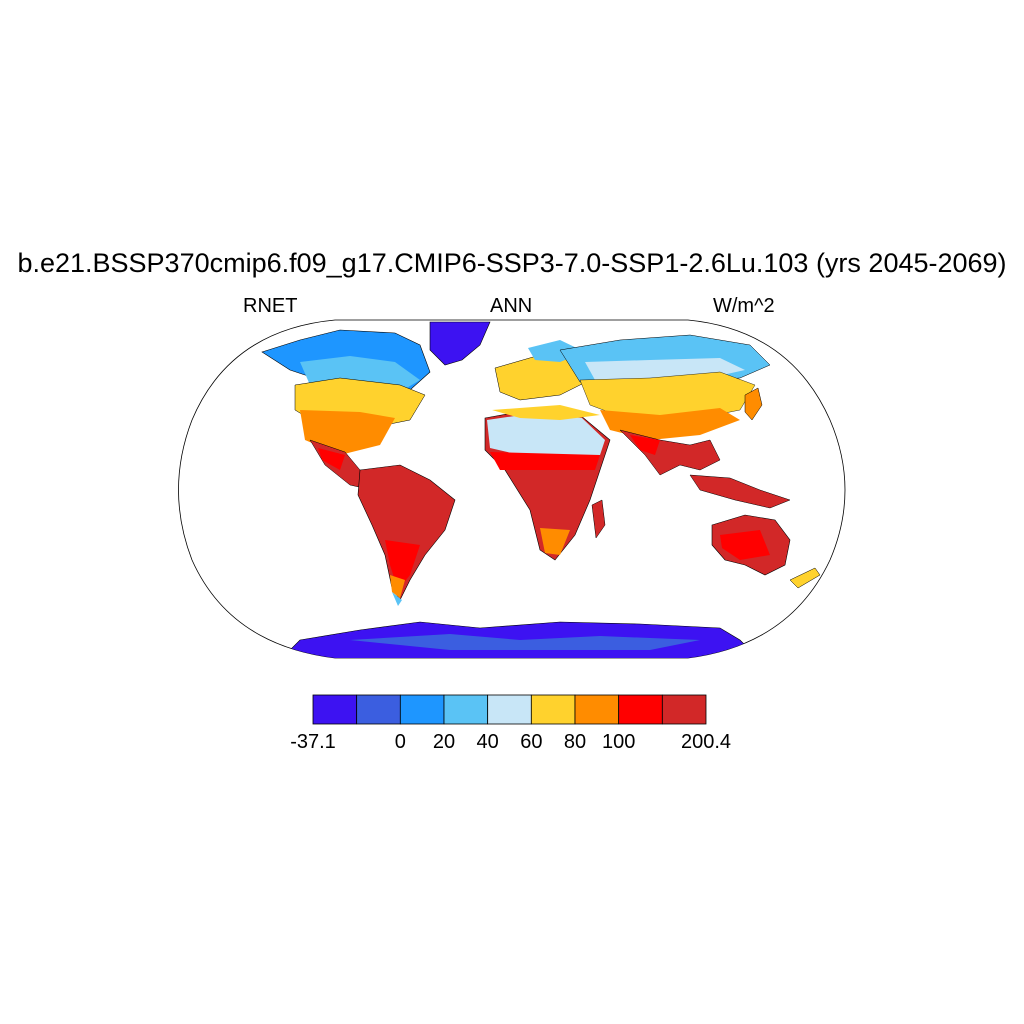  I want to click on colorbar-tick-label: 60, so click(531, 742).